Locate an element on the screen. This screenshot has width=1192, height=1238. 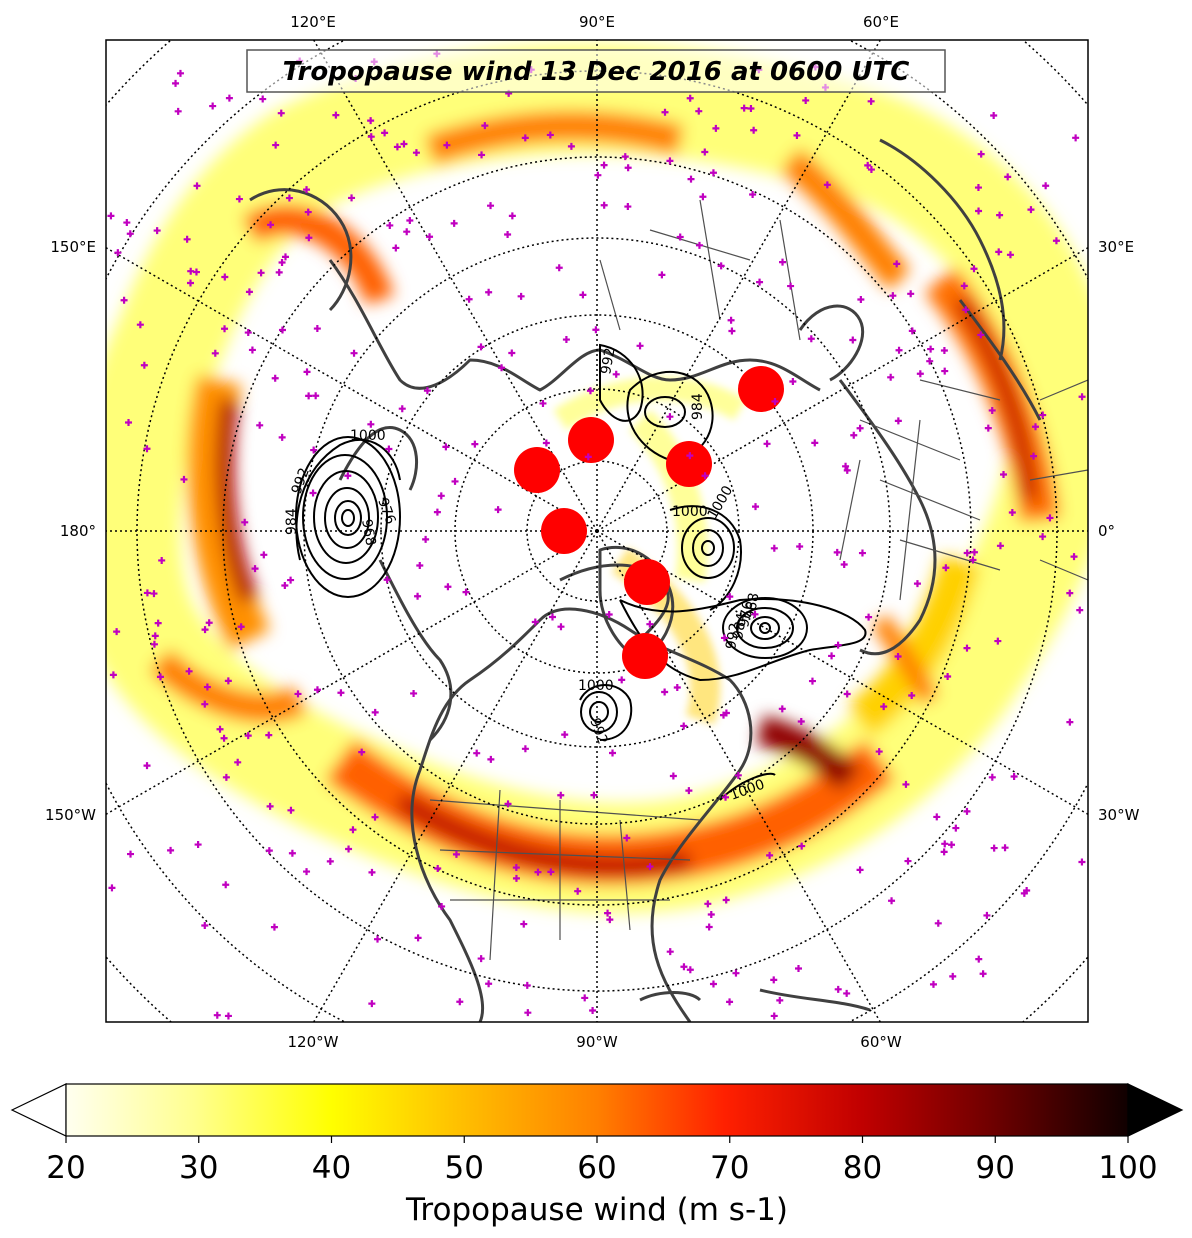
colorbar-tick-label: 20 is located at coordinates (65, 1168).